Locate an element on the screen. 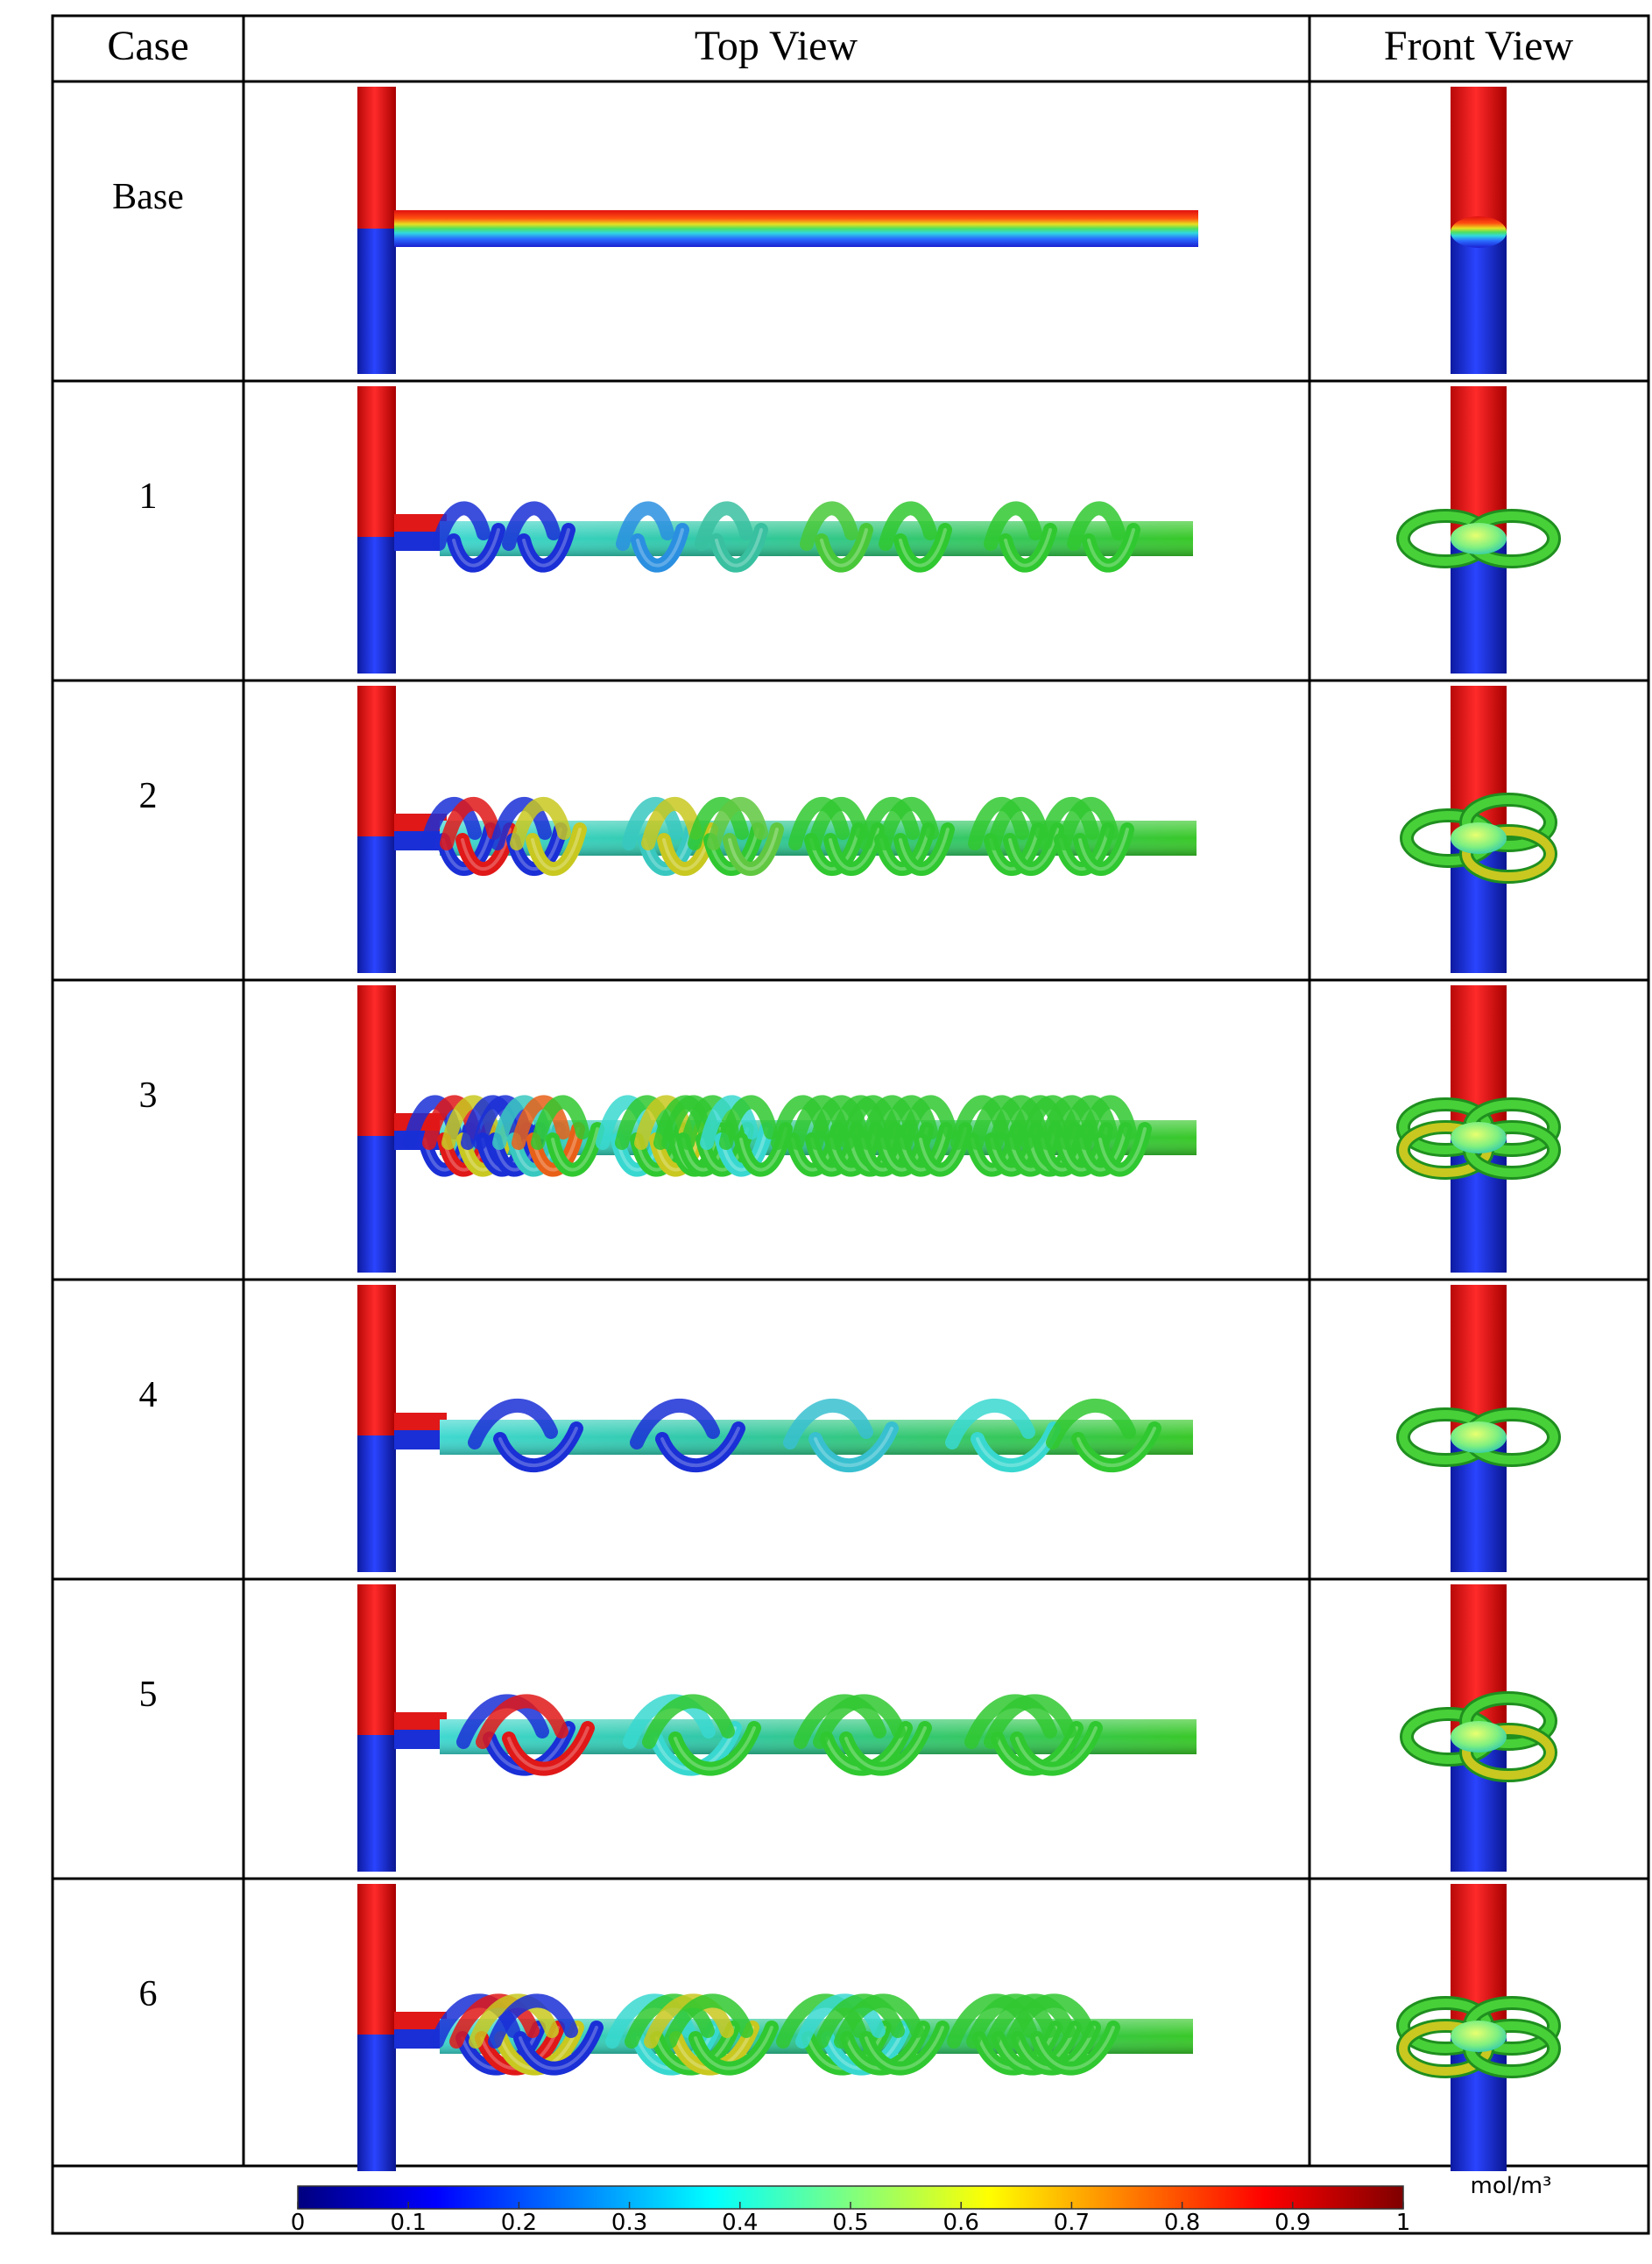 The width and height of the screenshot is (1652, 2264). colorbar-tick-label: 1 is located at coordinates (1403, 2223).